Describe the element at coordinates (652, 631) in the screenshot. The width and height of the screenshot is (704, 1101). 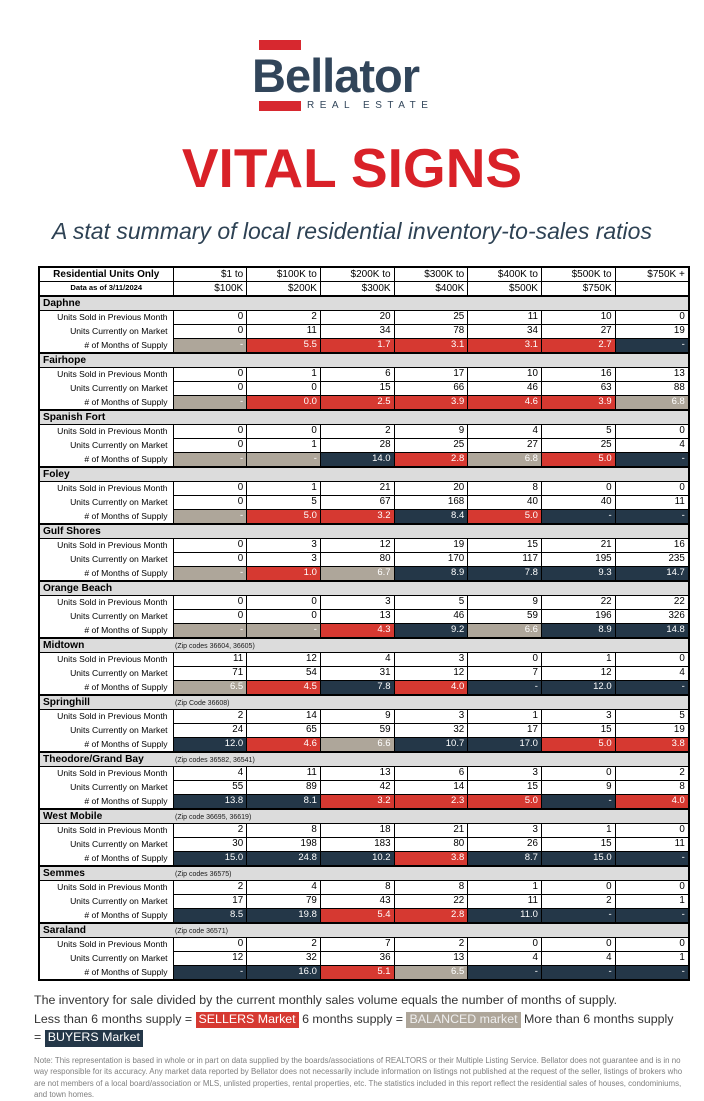
I see `supply-cell-buyers: 14.8` at that location.